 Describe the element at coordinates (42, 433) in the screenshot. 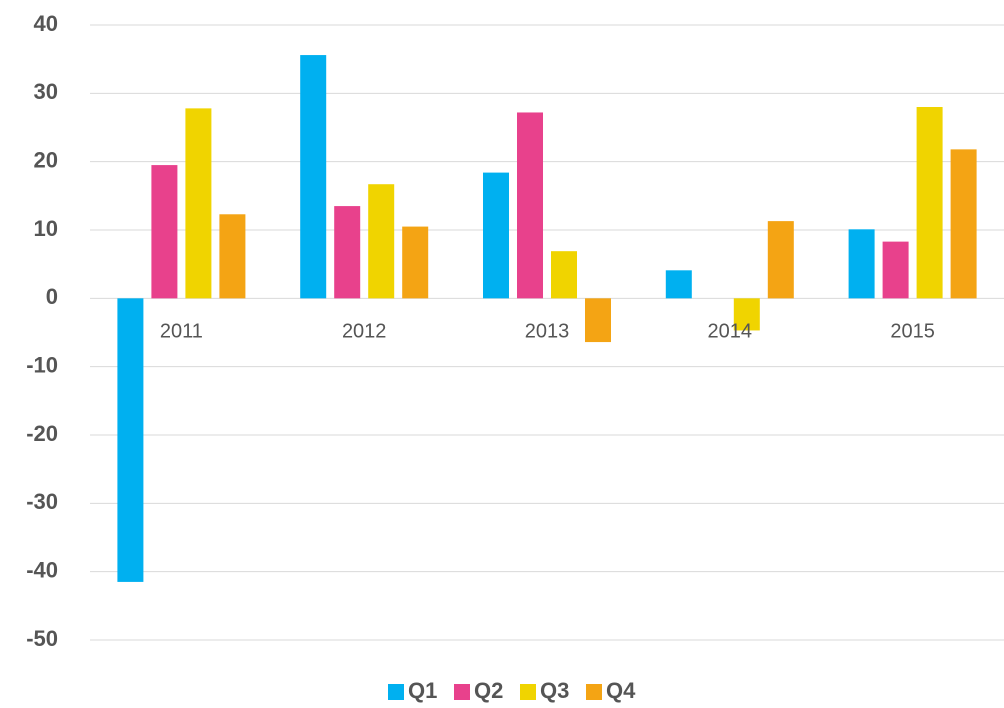

I see `y-tick-label: -20` at that location.